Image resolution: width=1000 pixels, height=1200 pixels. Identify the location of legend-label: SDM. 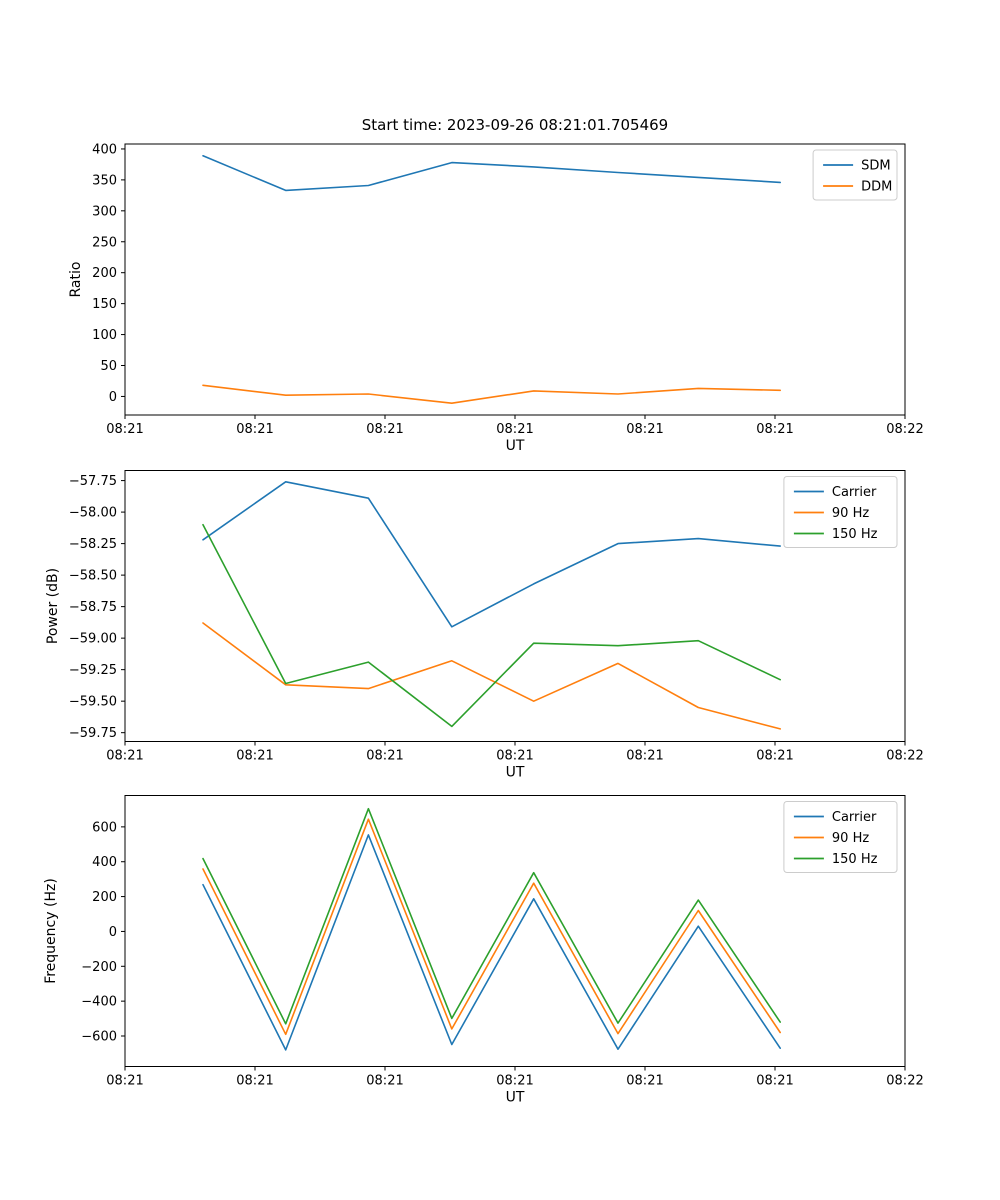
(875, 166).